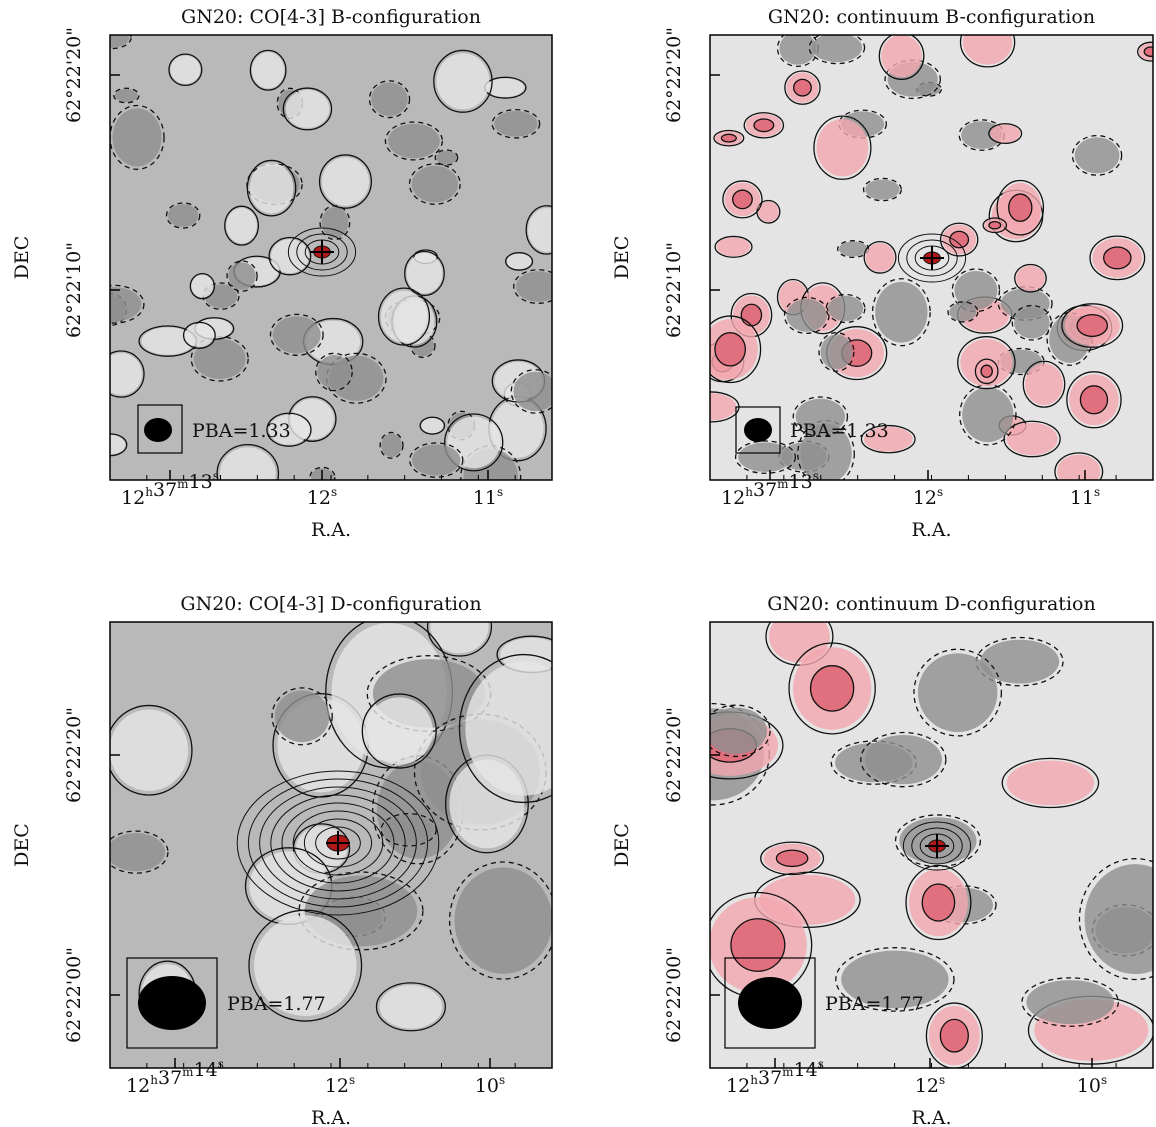 This screenshot has height=1127, width=1156. What do you see at coordinates (172, 1003) in the screenshot?
I see `beam-box` at bounding box center [172, 1003].